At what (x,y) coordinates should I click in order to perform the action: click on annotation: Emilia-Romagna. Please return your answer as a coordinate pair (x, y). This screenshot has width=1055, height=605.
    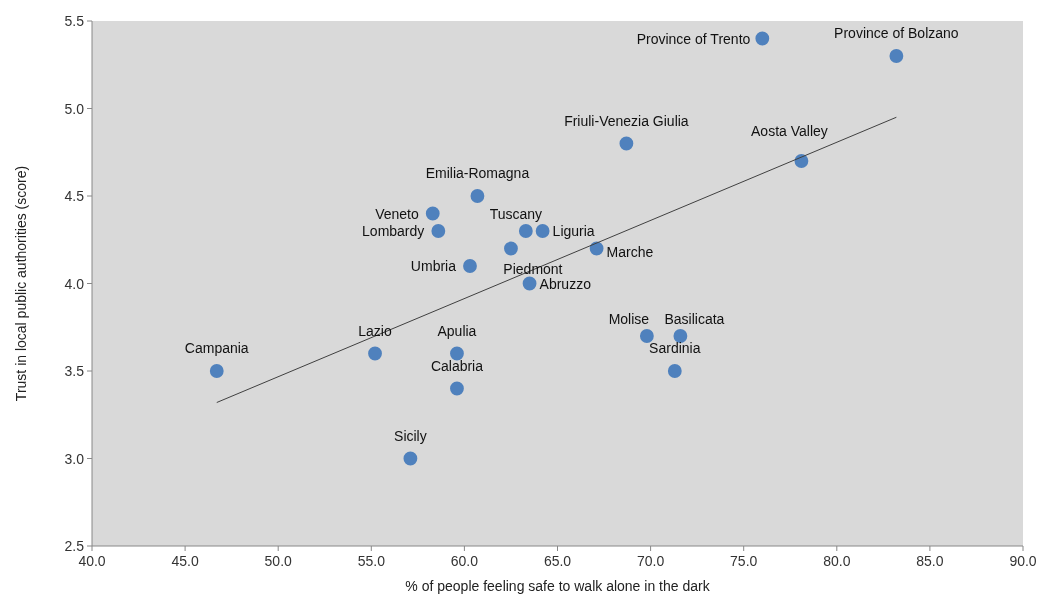
    Looking at the image, I should click on (477, 173).